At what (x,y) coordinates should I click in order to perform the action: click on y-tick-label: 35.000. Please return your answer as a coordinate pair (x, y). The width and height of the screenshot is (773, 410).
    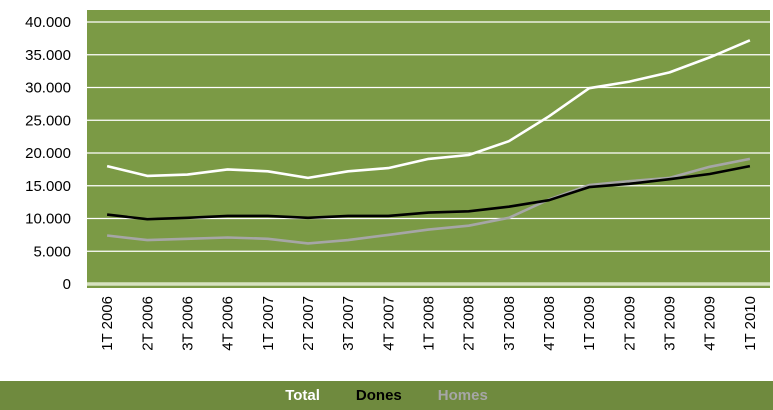
    Looking at the image, I should click on (48, 55).